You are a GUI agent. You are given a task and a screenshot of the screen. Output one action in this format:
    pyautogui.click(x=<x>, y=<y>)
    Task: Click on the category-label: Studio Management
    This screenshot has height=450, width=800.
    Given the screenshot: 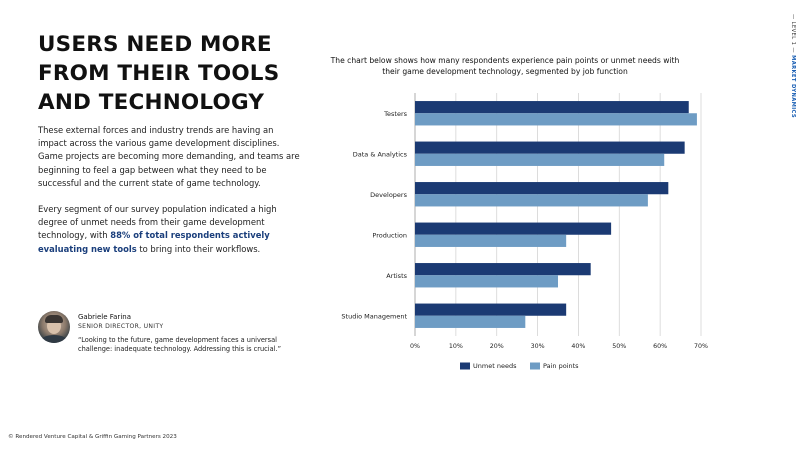 What is the action you would take?
    pyautogui.click(x=374, y=316)
    